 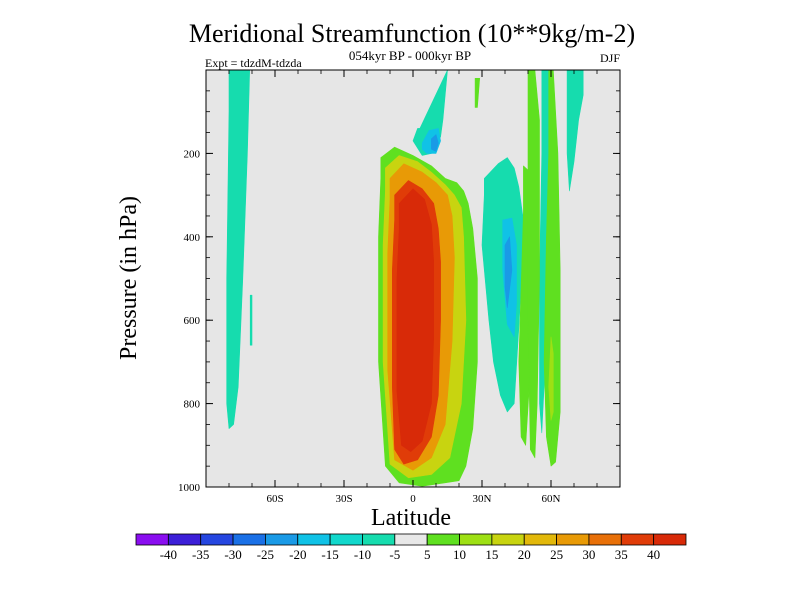 I want to click on season-label: DJF, so click(x=610, y=58).